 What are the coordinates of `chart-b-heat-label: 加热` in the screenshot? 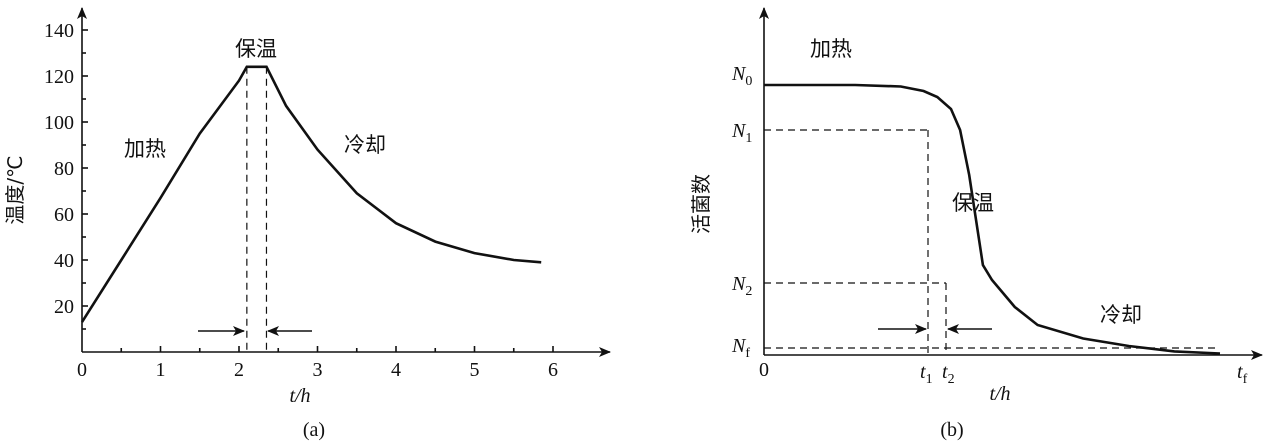 It's located at (831, 49).